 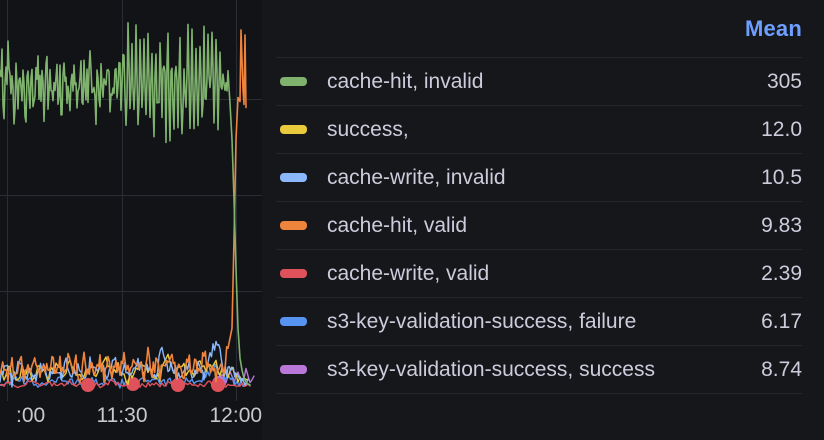 What do you see at coordinates (368, 129) in the screenshot?
I see `legend-series-label: success,` at bounding box center [368, 129].